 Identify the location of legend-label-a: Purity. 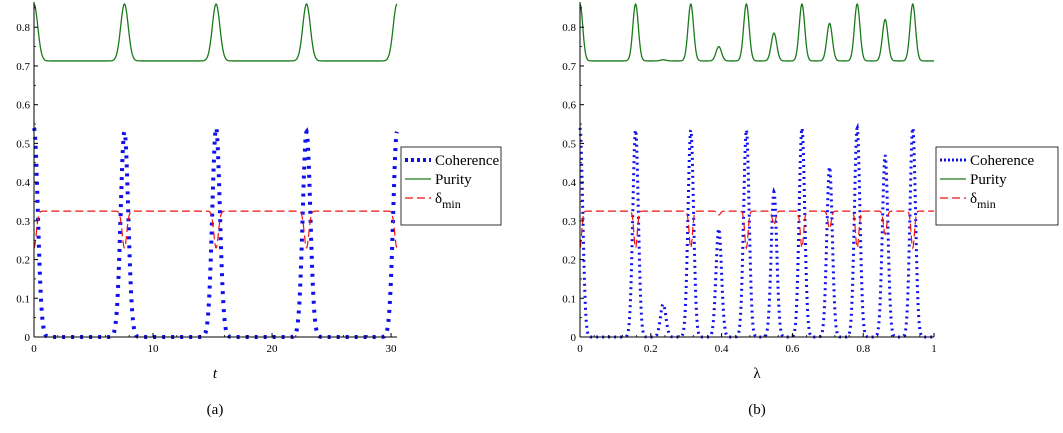
(453, 180).